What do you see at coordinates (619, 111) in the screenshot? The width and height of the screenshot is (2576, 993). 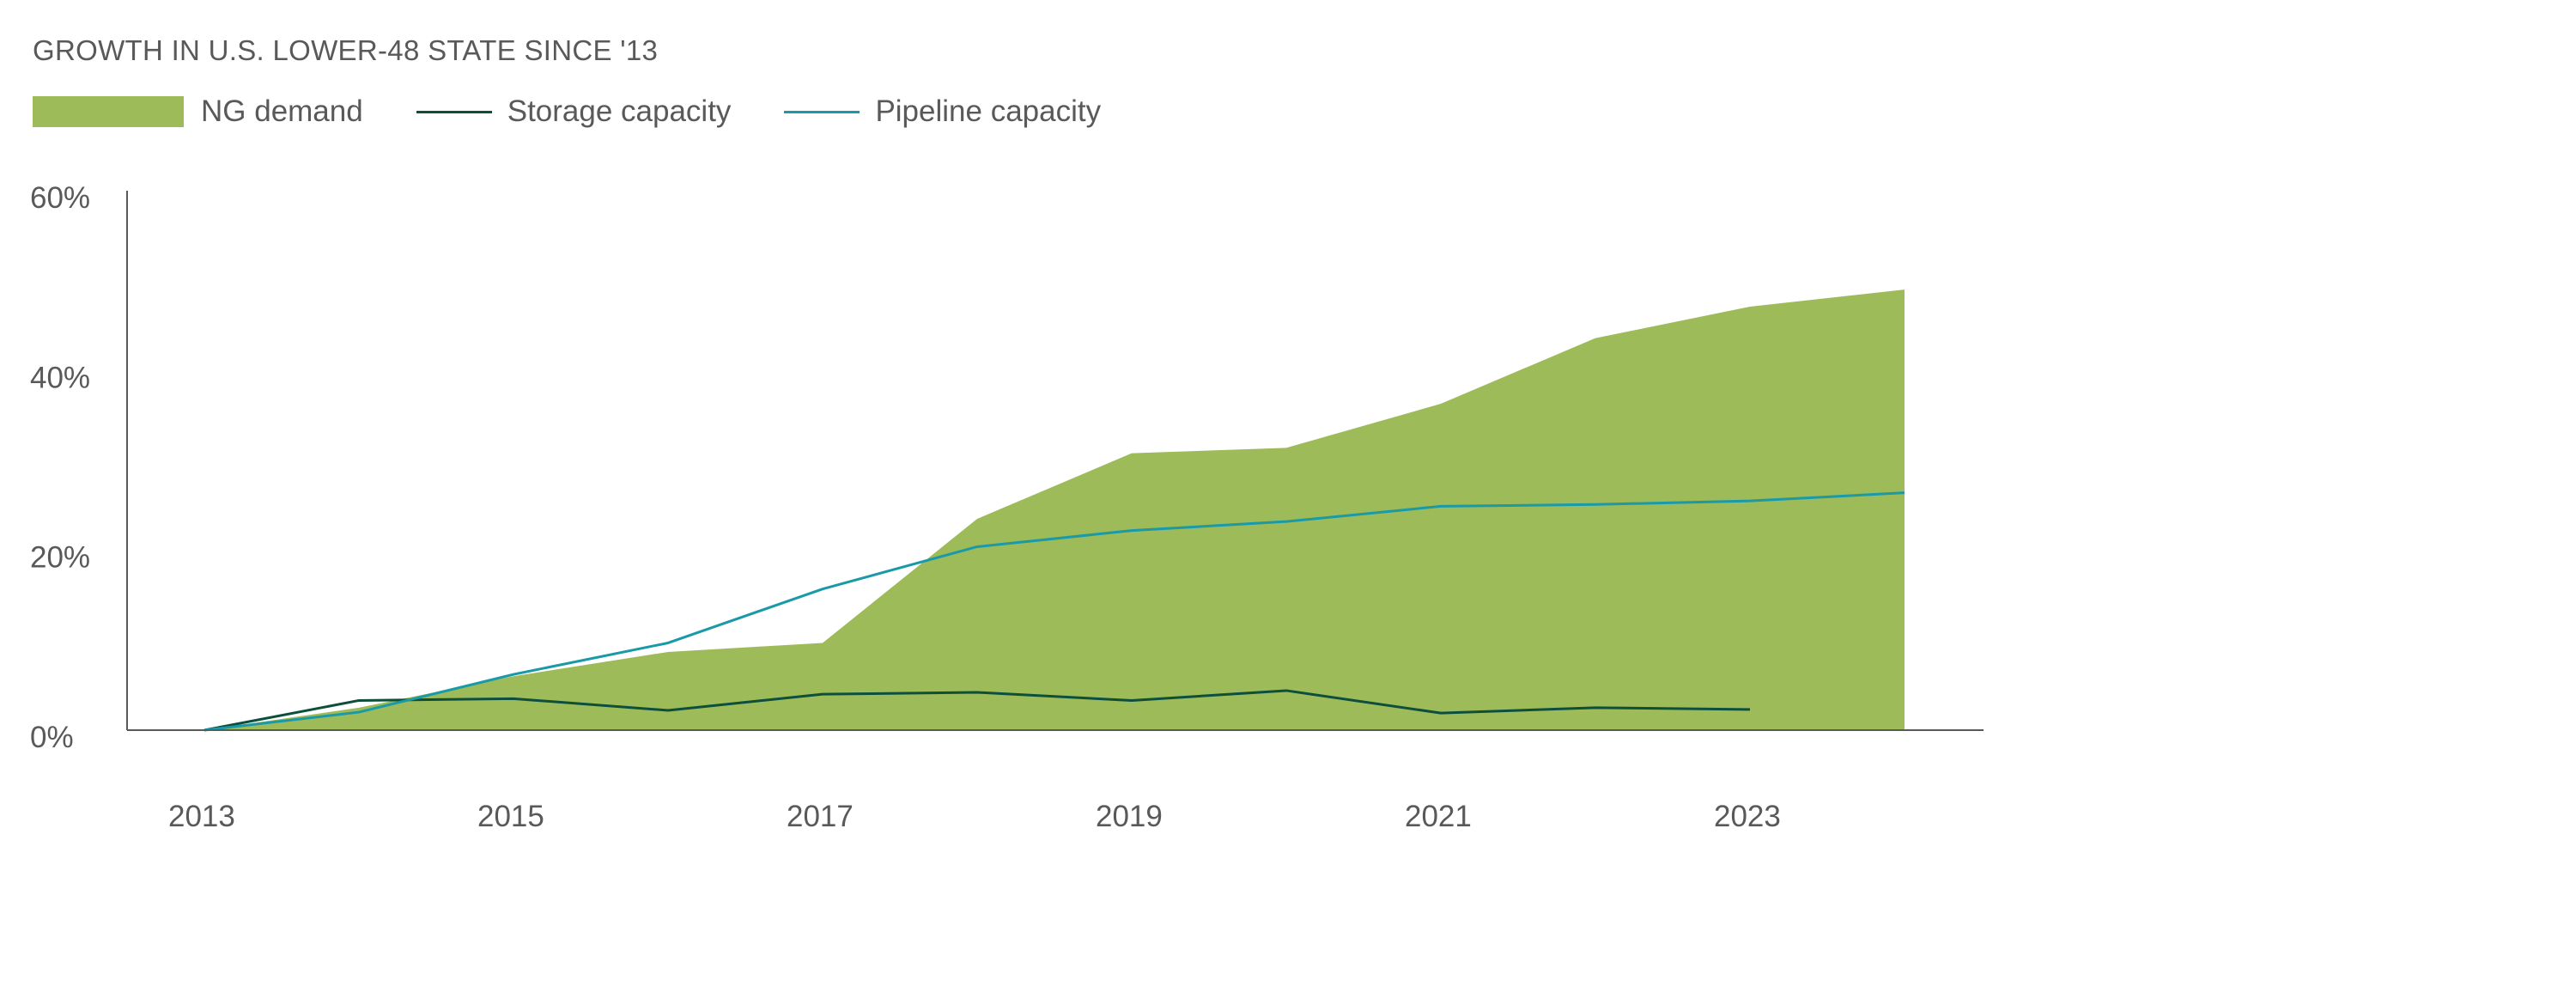 I see `legend-label-storage-capacity: Storage capacity` at bounding box center [619, 111].